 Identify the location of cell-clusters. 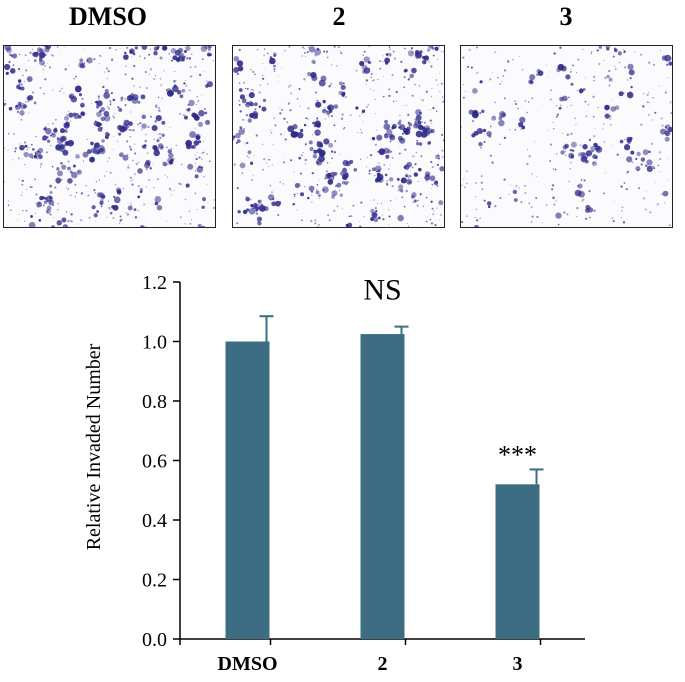
(109, 136).